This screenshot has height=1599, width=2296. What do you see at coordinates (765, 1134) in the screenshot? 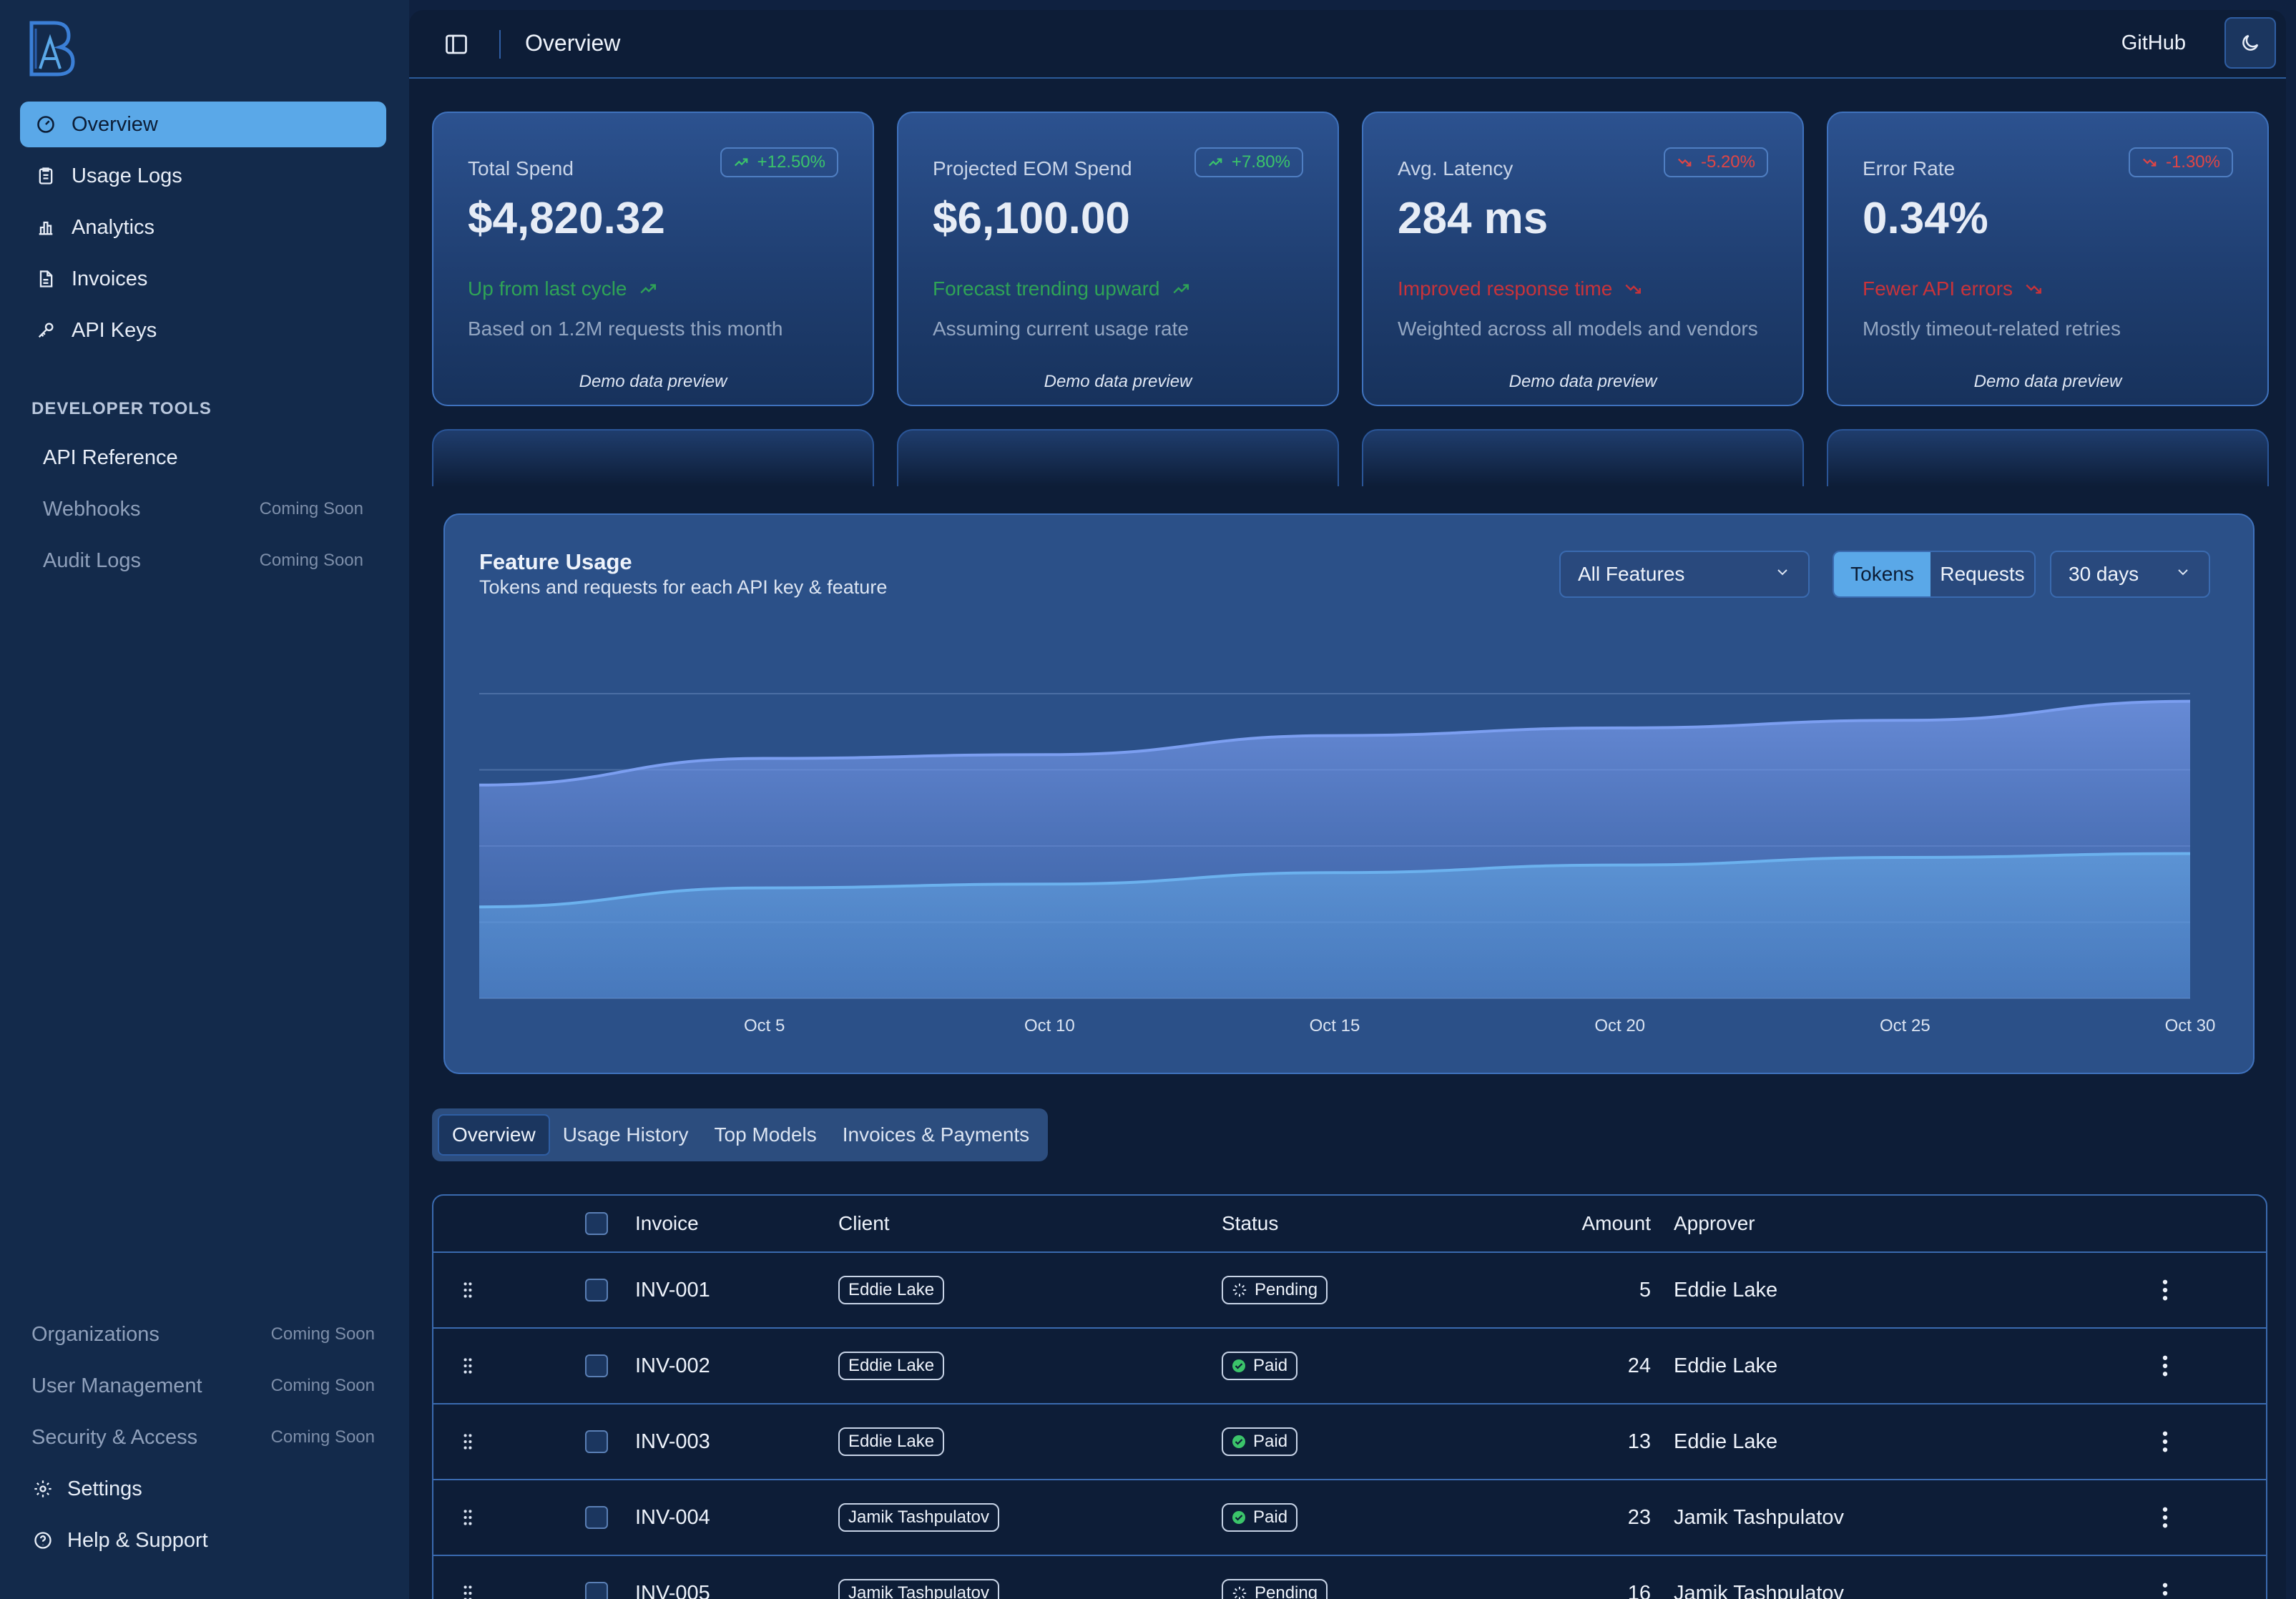
I see `tab-top-models: Top Models` at bounding box center [765, 1134].